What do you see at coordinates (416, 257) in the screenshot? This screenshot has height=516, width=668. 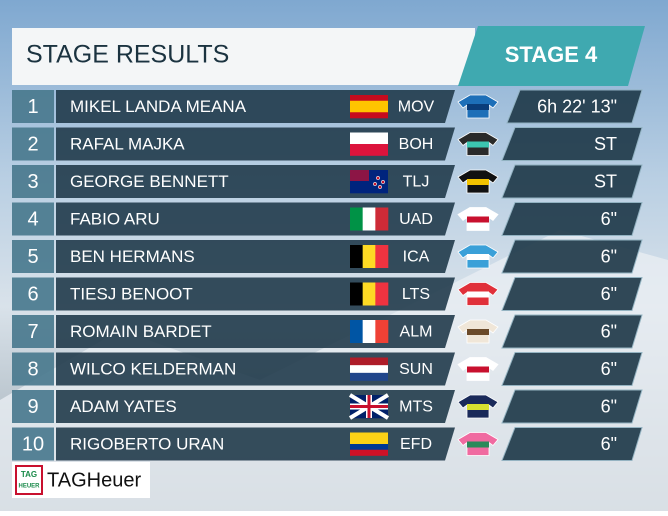 I see `team: ICA` at bounding box center [416, 257].